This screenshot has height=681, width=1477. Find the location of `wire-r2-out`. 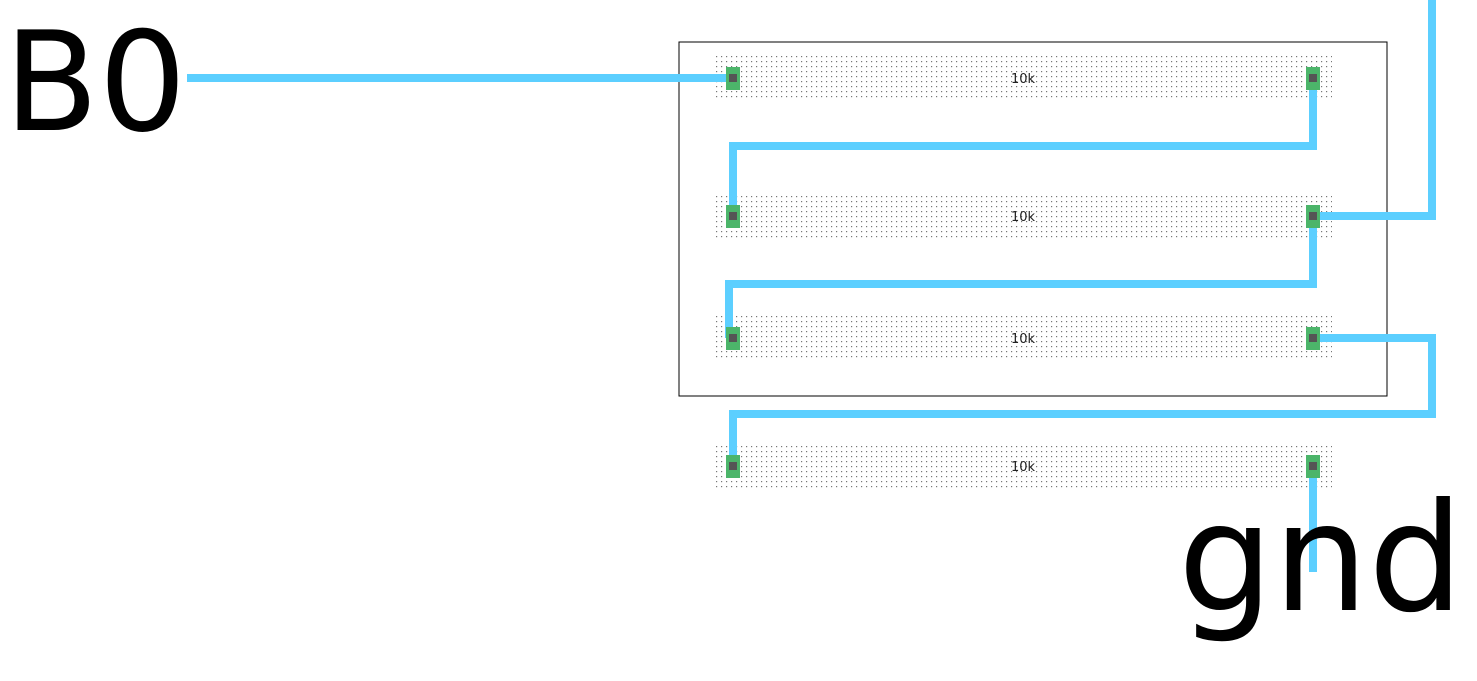

wire-r2-out is located at coordinates (1374, 110).